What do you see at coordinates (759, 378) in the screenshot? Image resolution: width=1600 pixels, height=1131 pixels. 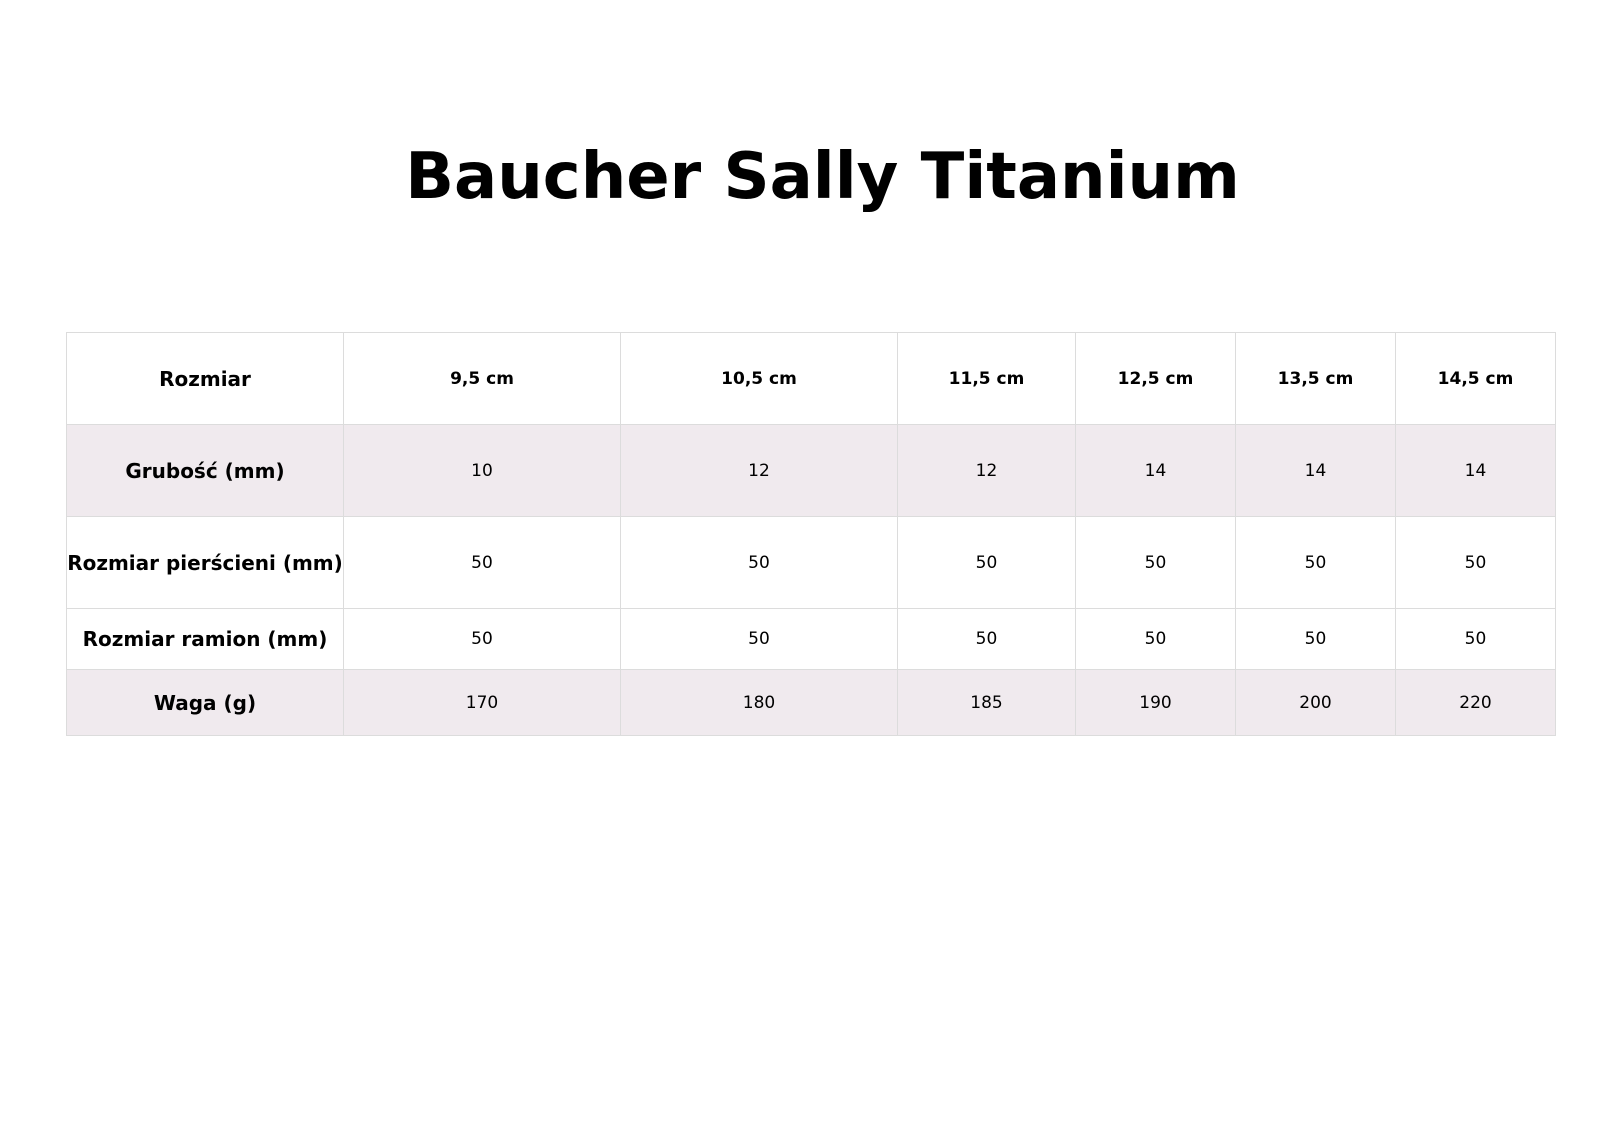 I see `column-header: 10,5 cm` at bounding box center [759, 378].